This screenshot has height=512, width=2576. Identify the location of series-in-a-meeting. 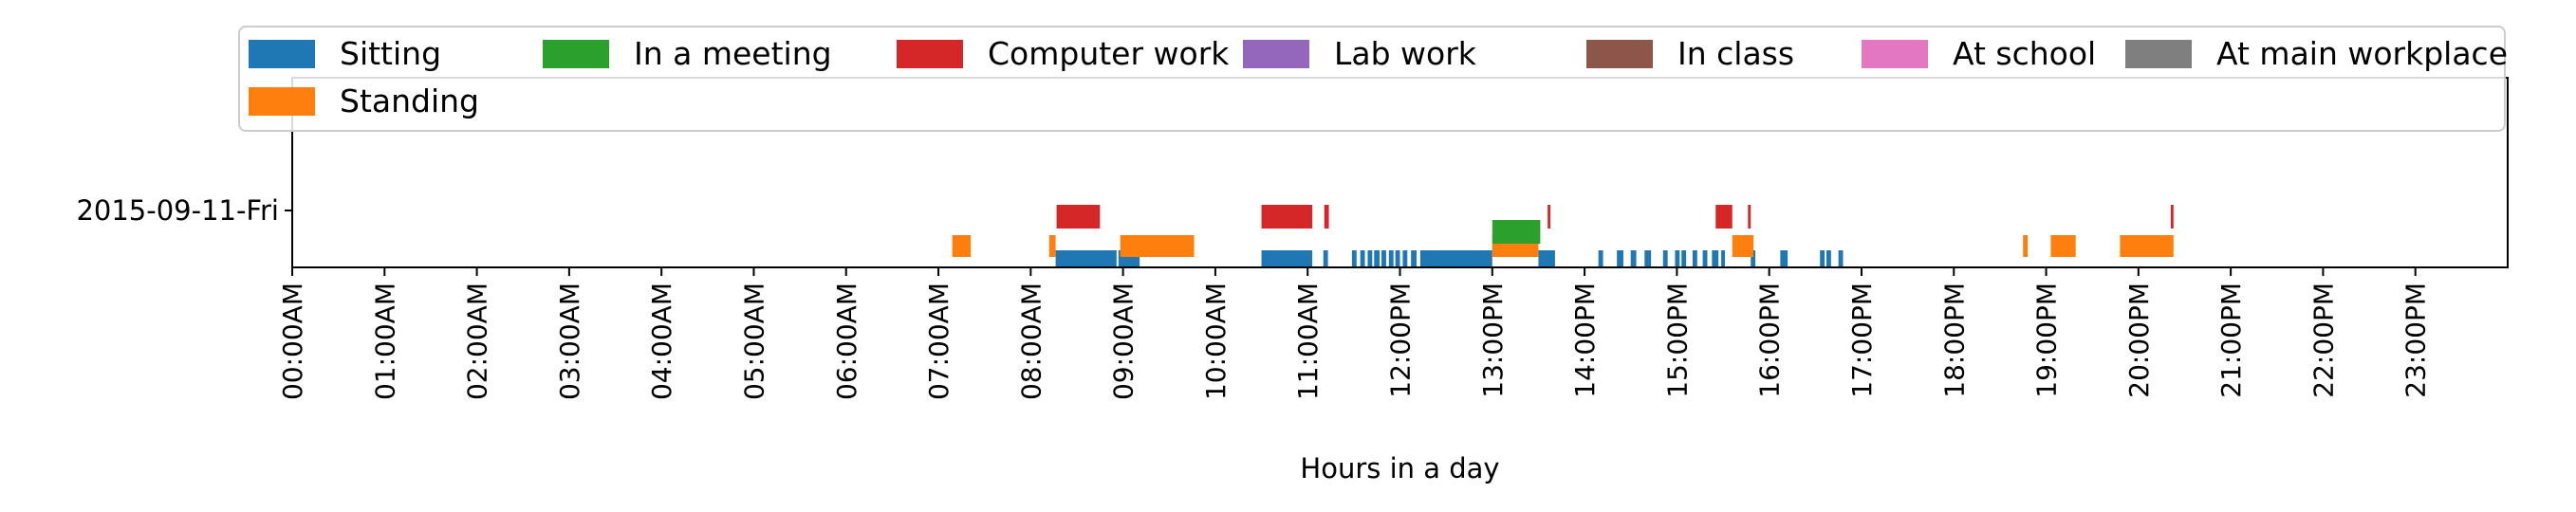
(1516, 232).